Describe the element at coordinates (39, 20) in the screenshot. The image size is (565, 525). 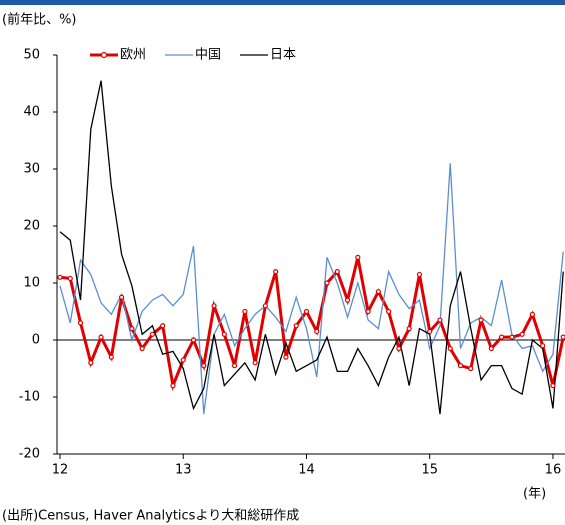
I see `chart-title: (前年比、%)` at that location.